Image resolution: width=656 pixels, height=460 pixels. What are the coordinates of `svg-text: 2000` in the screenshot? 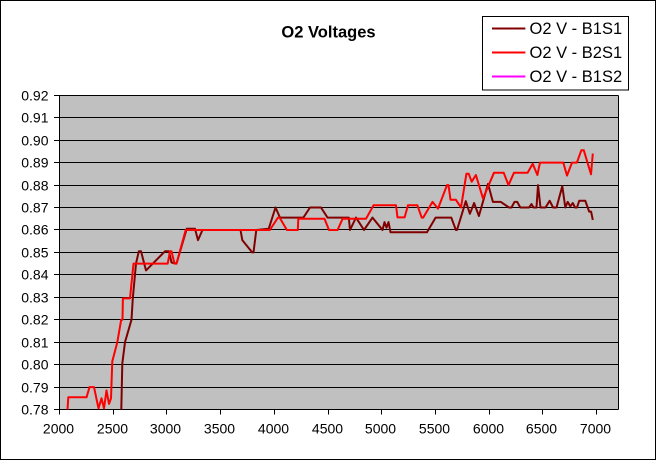 It's located at (58, 429).